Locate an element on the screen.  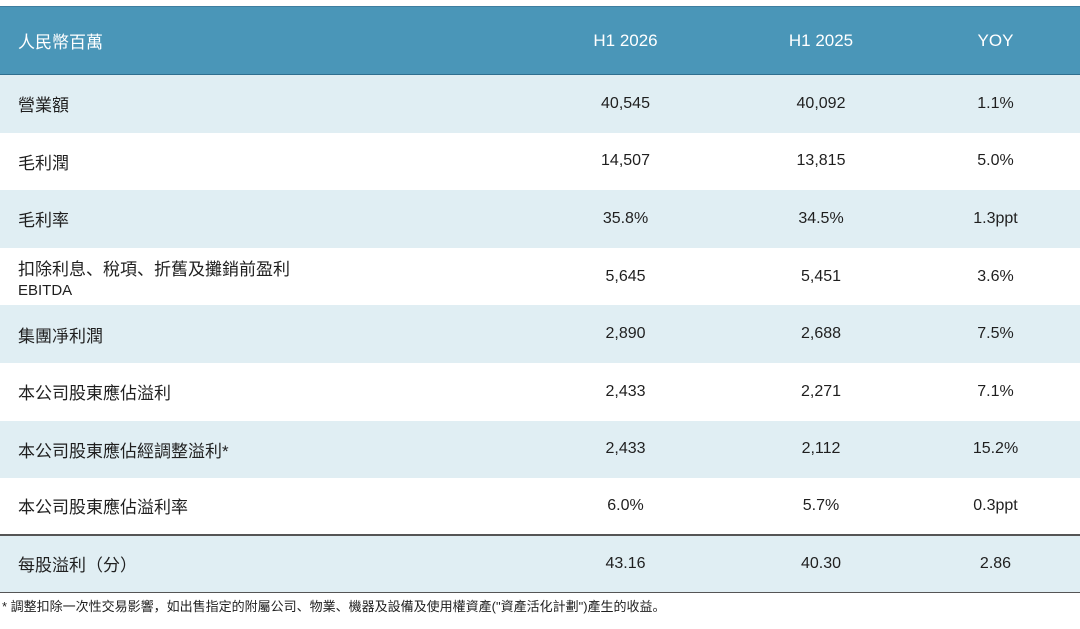
value-yoy: 3.6% is located at coordinates (995, 276).